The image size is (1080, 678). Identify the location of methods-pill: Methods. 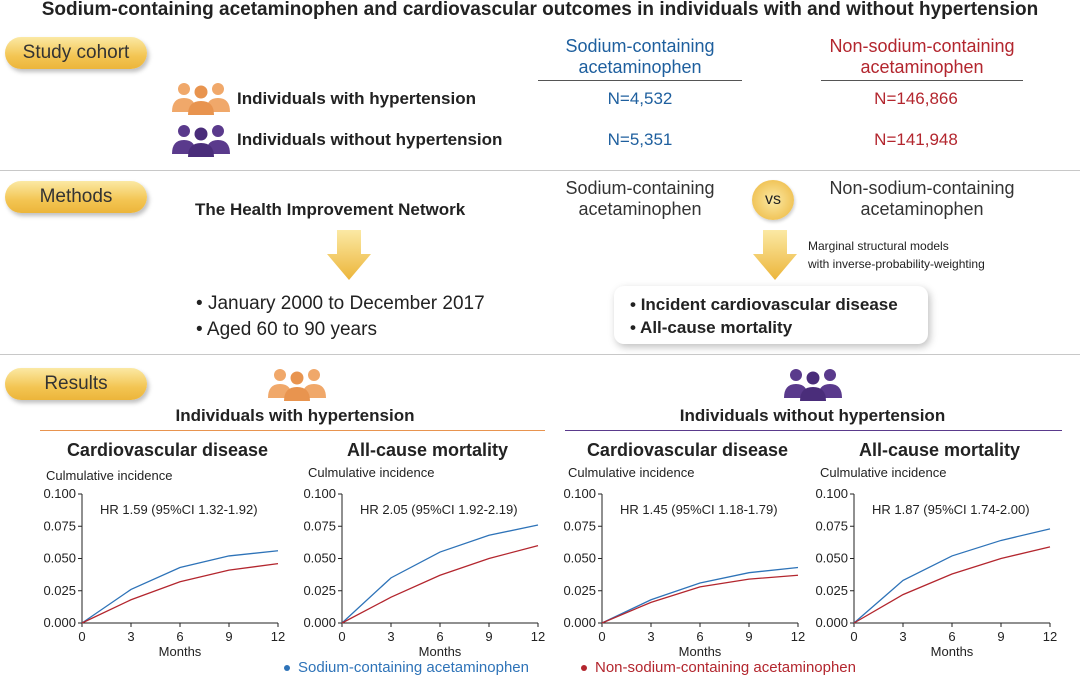
(76, 197).